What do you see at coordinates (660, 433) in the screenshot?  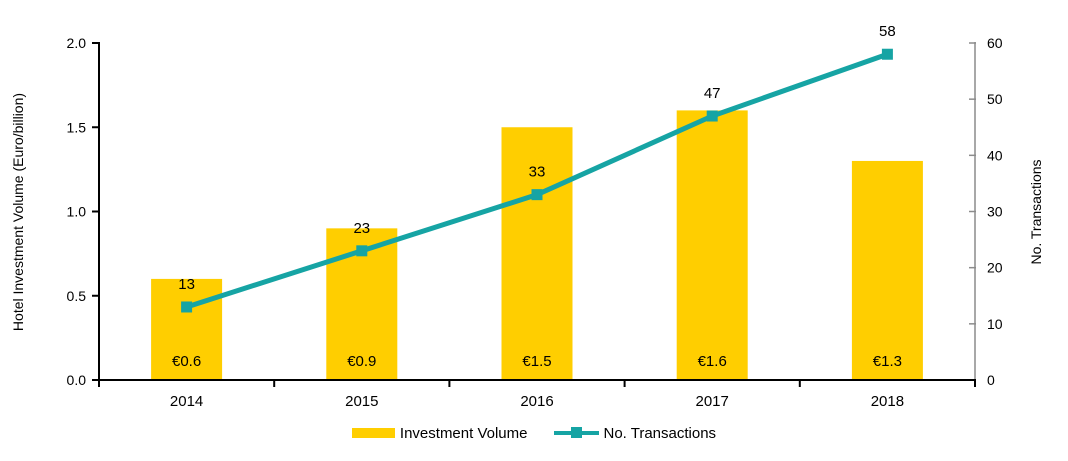 I see `legend-label-no-transactions: No. Transactions` at bounding box center [660, 433].